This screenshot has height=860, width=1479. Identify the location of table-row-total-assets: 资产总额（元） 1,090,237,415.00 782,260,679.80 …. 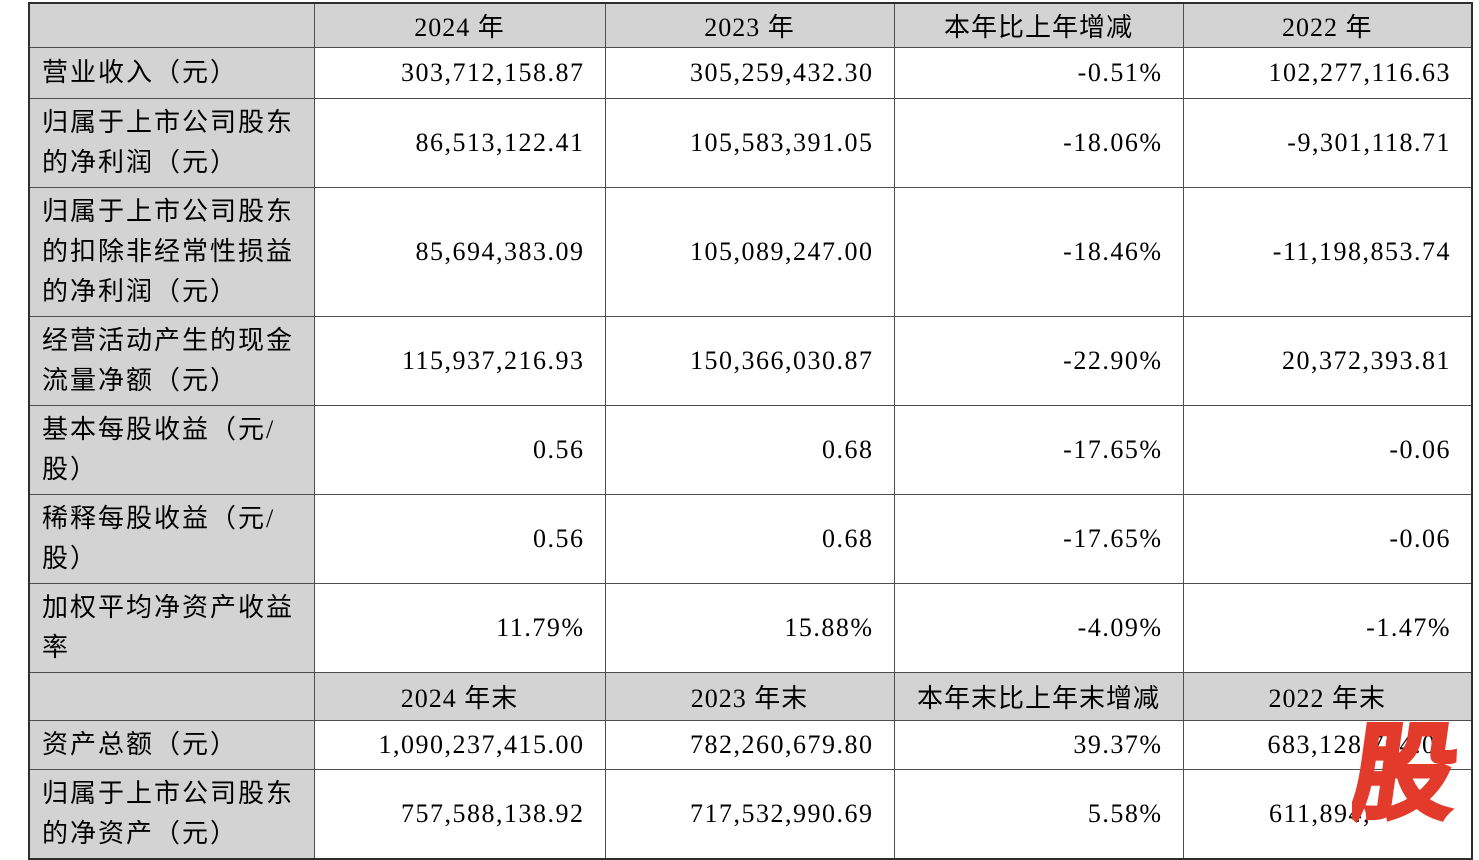
(750, 744).